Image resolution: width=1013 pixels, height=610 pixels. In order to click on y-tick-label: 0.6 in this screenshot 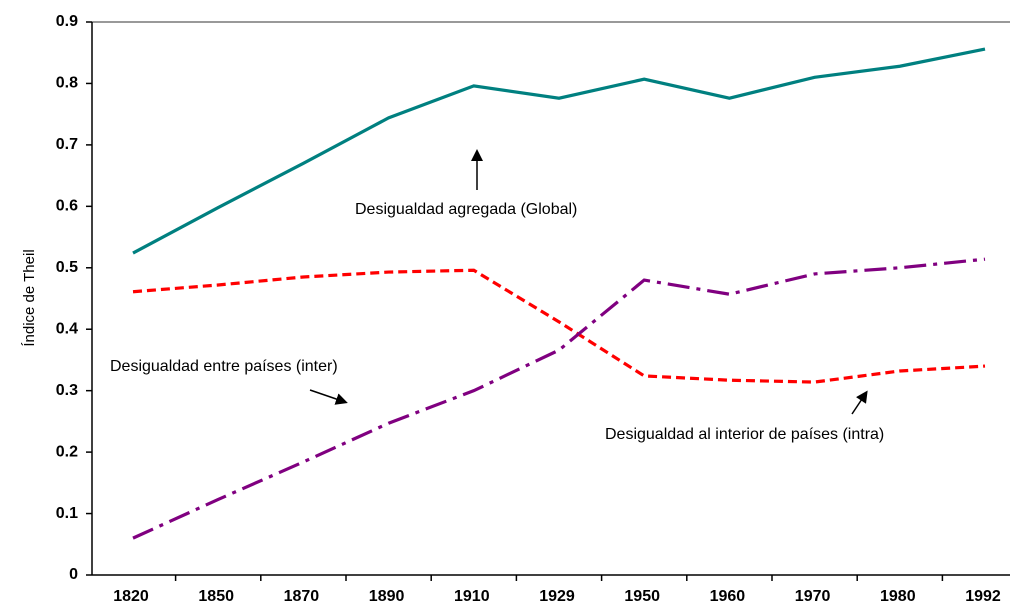, I will do `click(67, 206)`.